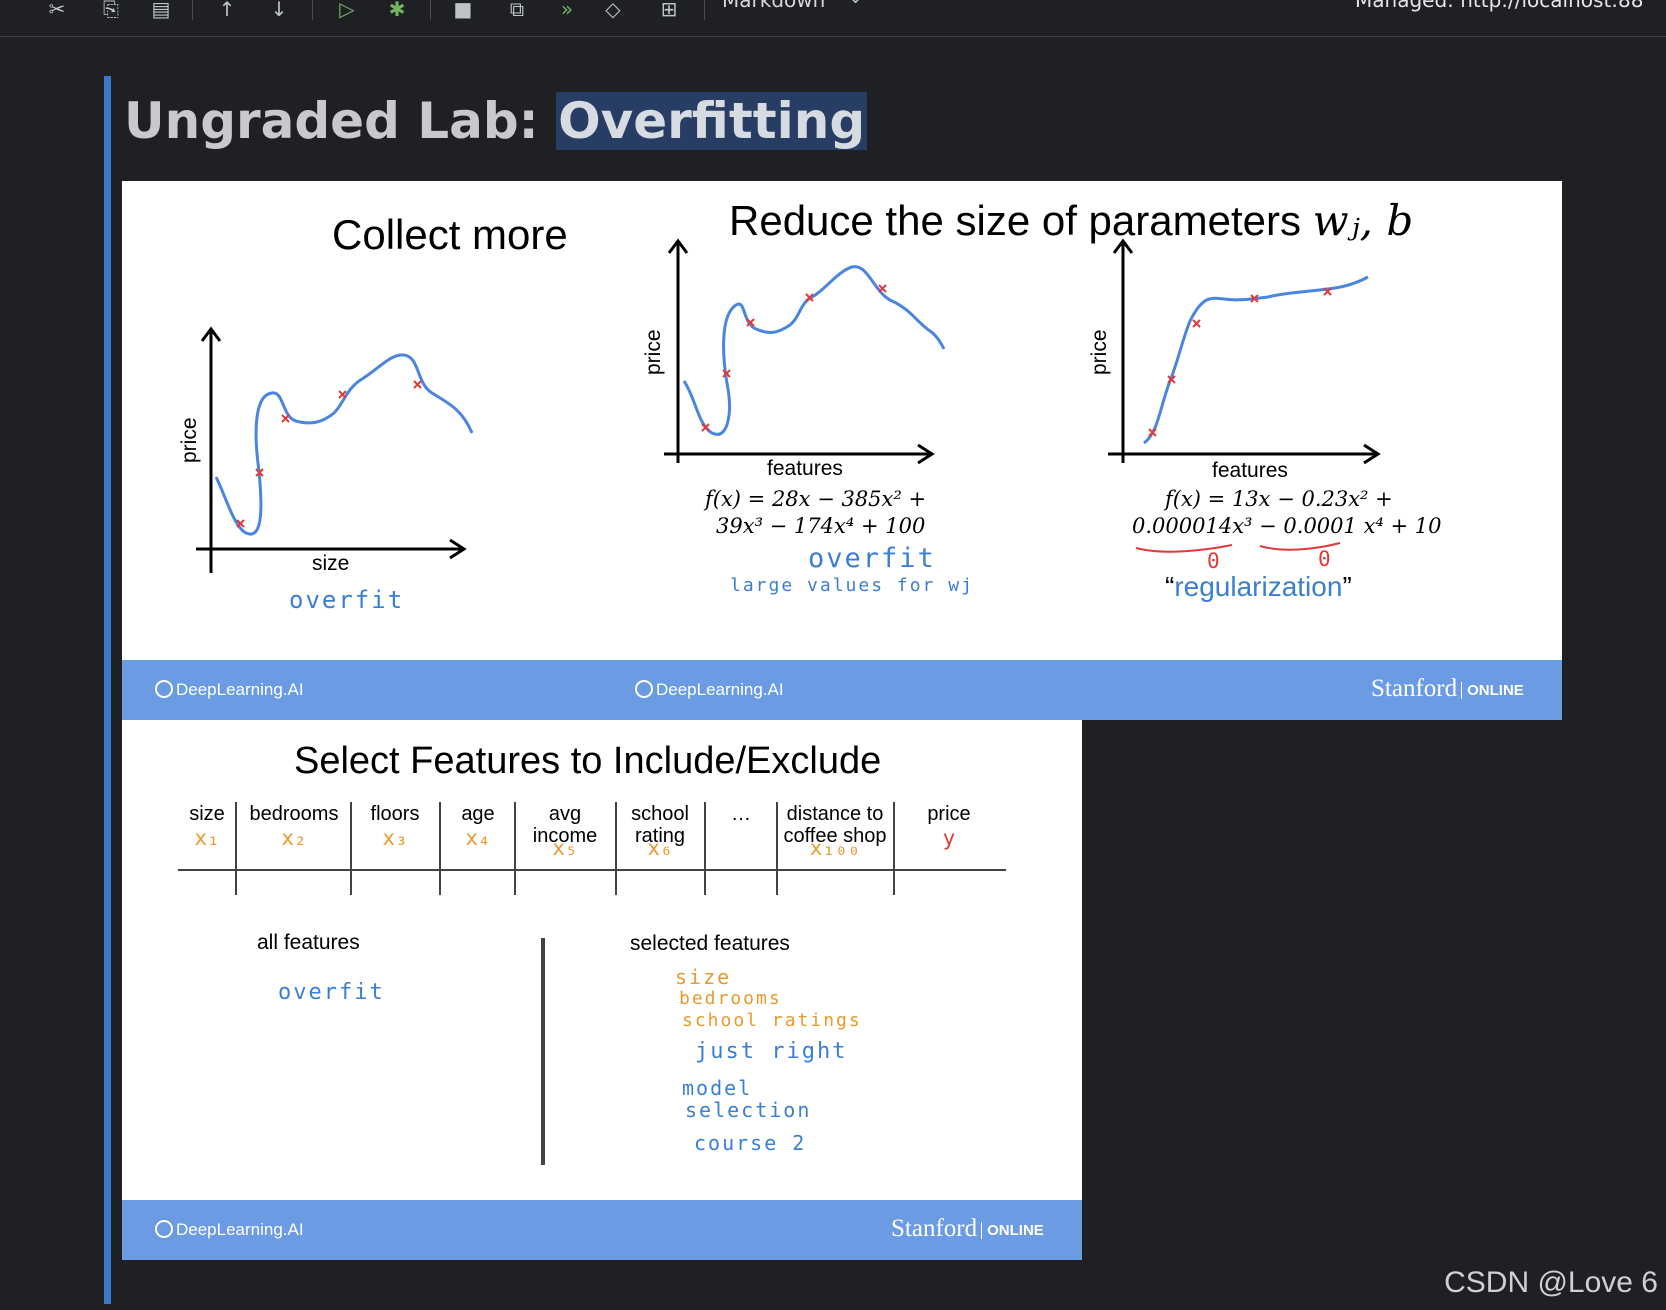 This screenshot has width=1666, height=1310. What do you see at coordinates (565, 825) in the screenshot?
I see `table-column-header: avg income` at bounding box center [565, 825].